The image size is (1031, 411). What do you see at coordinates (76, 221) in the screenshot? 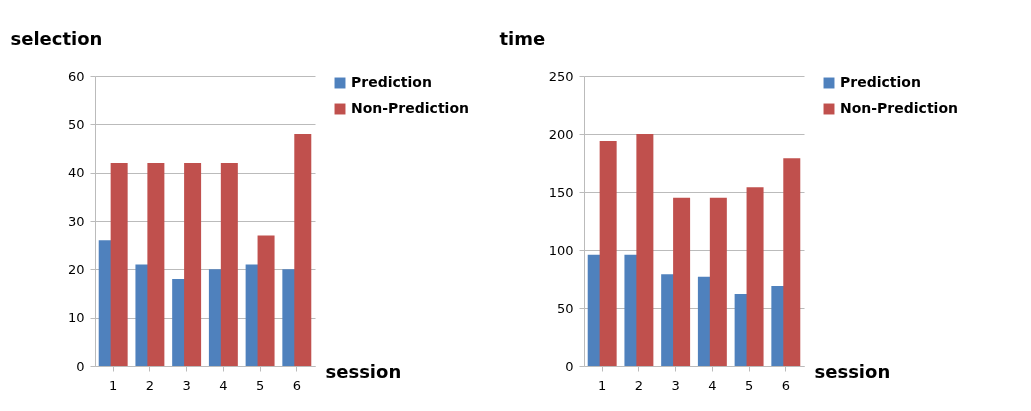
I see `y-tick-label: 30` at bounding box center [76, 221].